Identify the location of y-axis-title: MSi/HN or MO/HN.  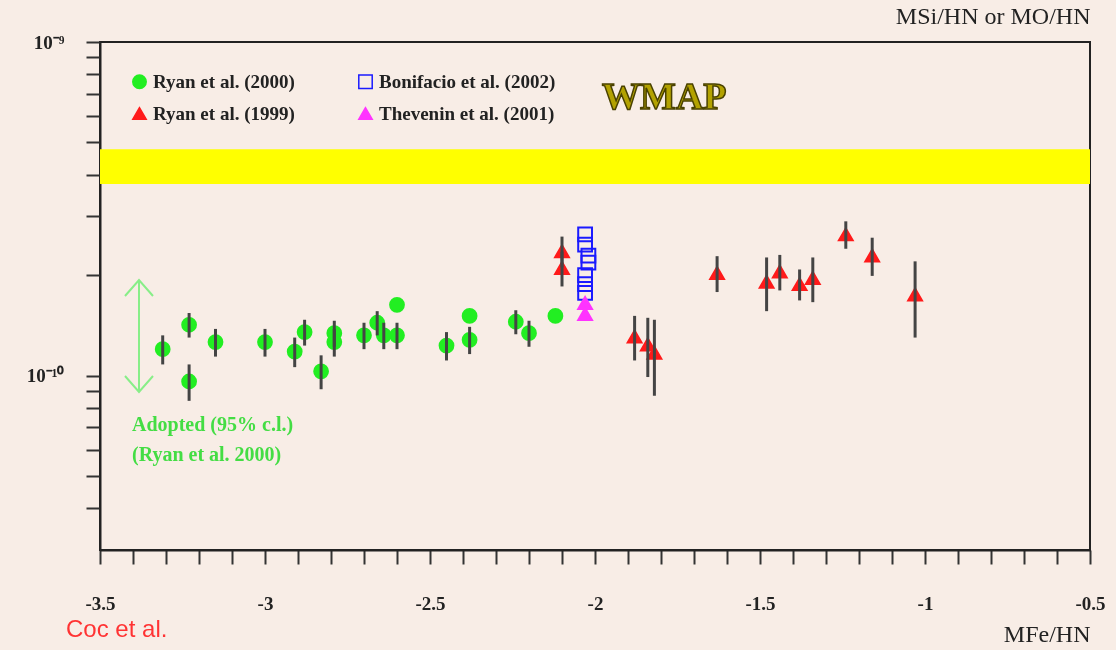
(993, 15).